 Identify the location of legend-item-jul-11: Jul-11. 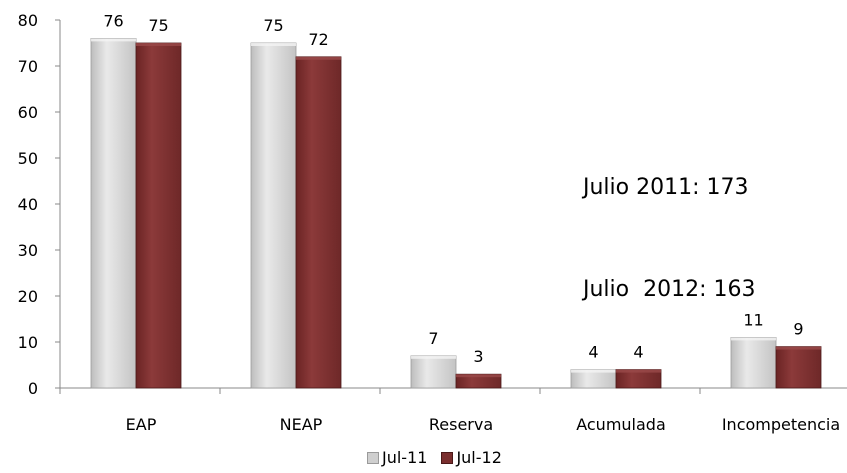
(397, 457).